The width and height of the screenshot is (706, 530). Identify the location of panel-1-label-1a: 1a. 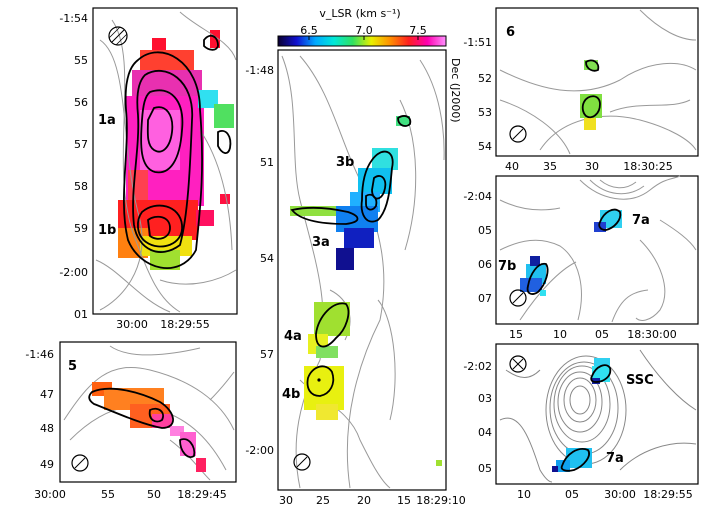
(107, 120).